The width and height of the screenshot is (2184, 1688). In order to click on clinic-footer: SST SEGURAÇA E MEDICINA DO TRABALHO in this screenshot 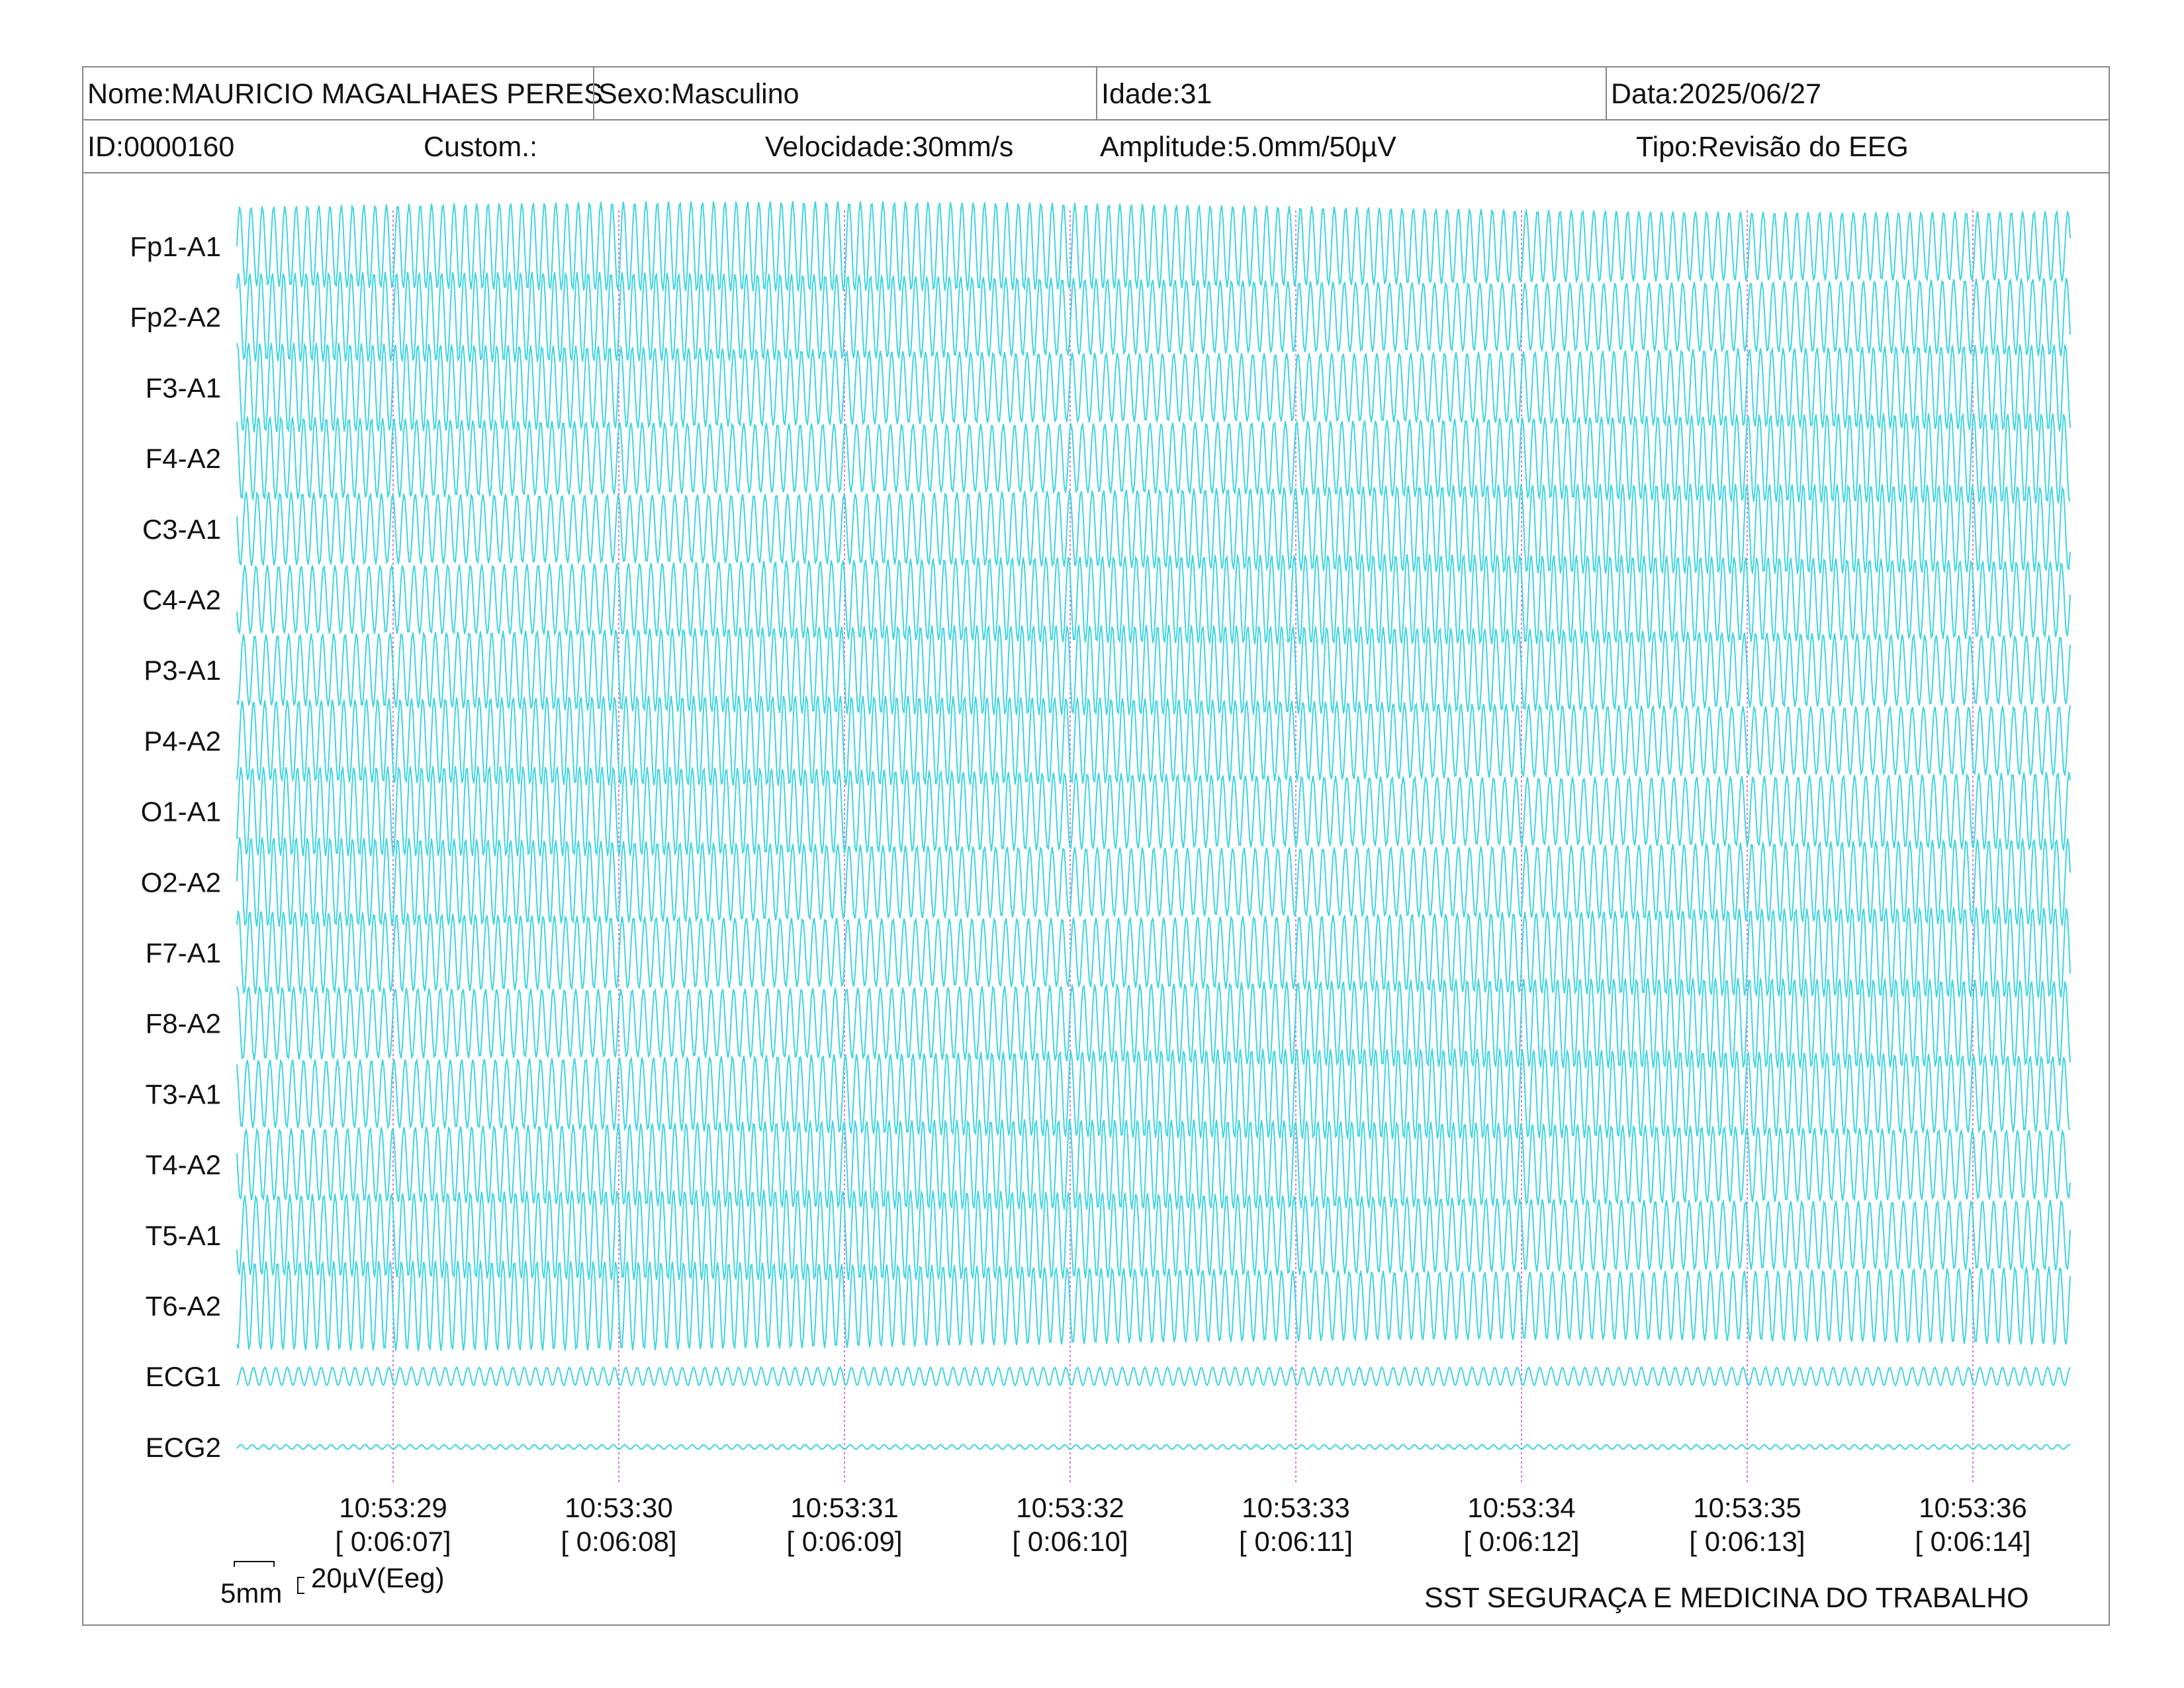, I will do `click(1726, 1598)`.